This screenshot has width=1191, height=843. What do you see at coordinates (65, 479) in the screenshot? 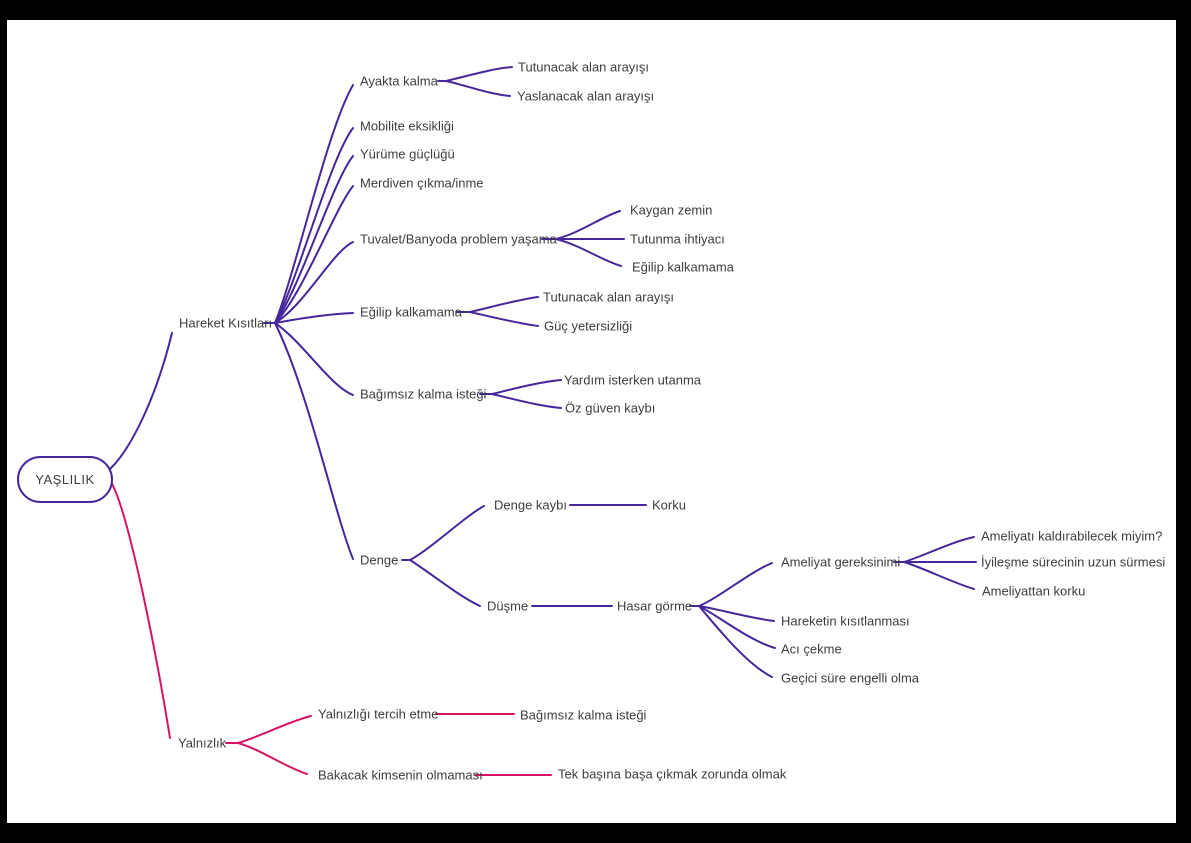
I see `node-root-yaslilik: YAŞLILIK` at bounding box center [65, 479].